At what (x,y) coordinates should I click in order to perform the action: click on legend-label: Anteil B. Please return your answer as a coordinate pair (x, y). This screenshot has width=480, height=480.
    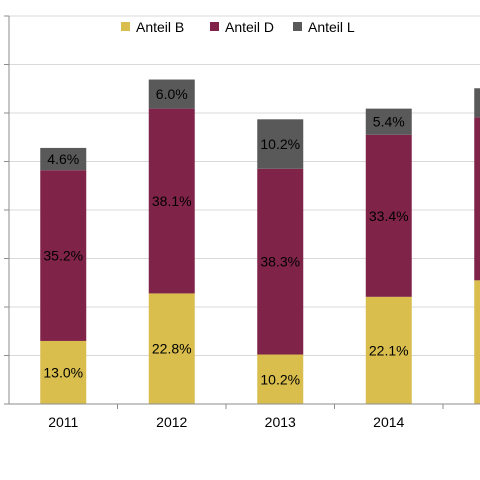
    Looking at the image, I should click on (160, 27).